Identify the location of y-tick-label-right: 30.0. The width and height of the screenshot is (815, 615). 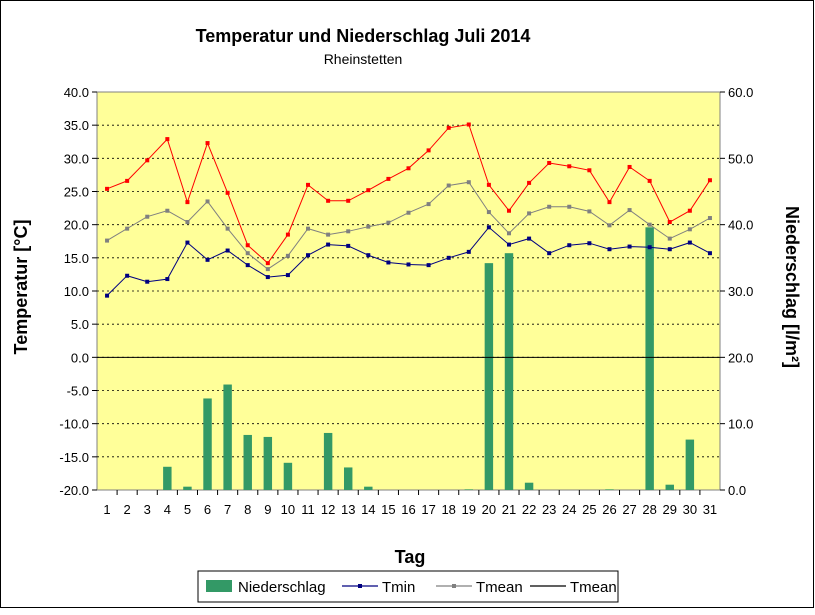
(740, 291).